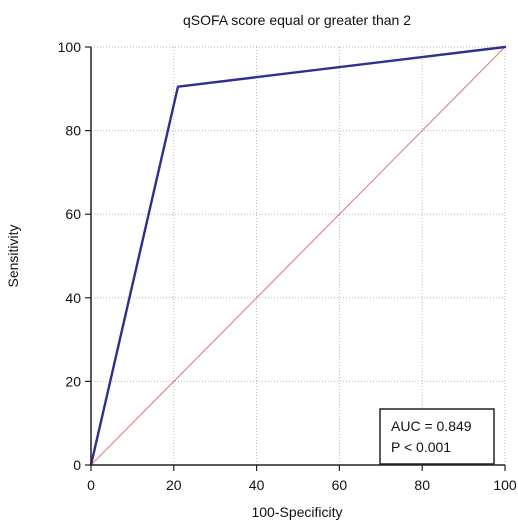 The height and width of the screenshot is (525, 518). Describe the element at coordinates (431, 426) in the screenshot. I see `auc-label: AUC = 0.849` at that location.